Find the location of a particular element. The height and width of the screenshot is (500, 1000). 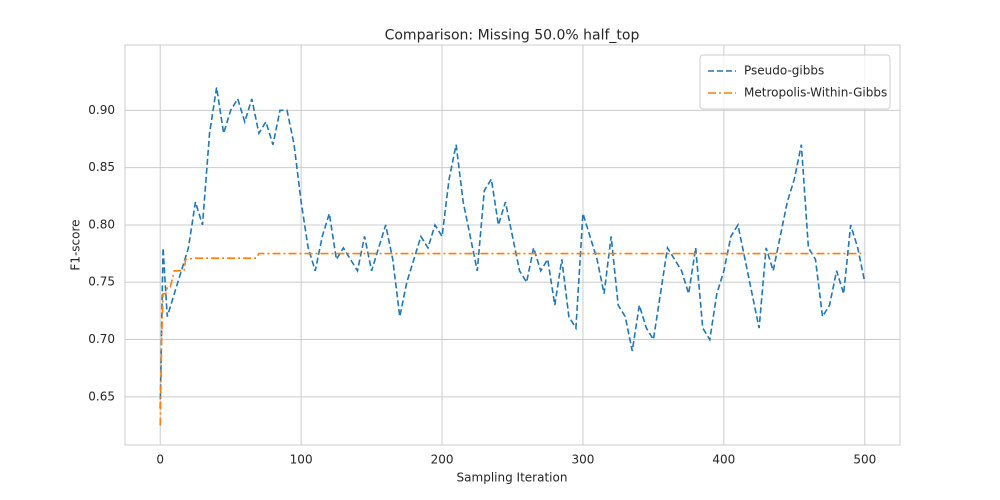

x-tick-label: 400 is located at coordinates (723, 460).